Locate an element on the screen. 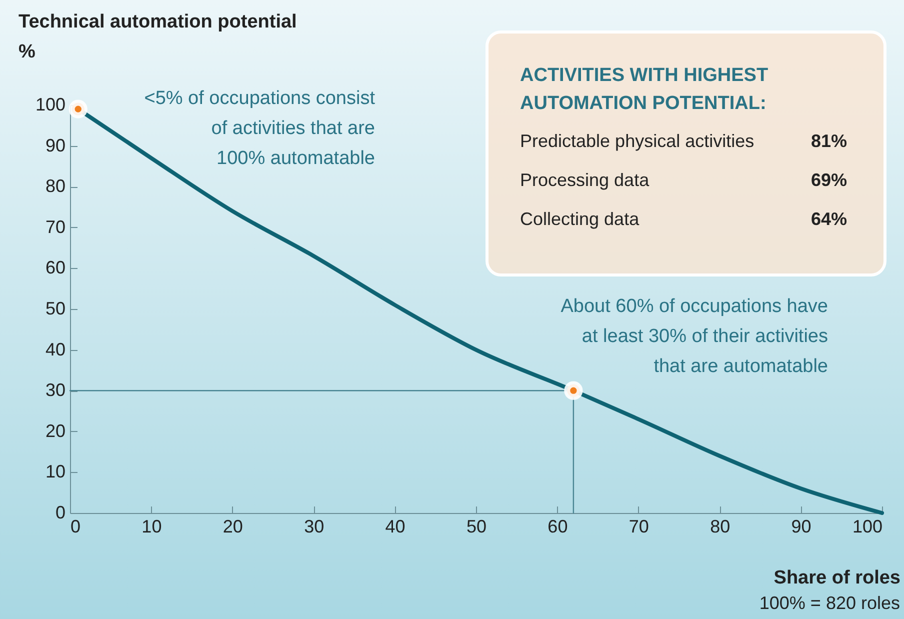  x-tick-label: 70 is located at coordinates (638, 526).